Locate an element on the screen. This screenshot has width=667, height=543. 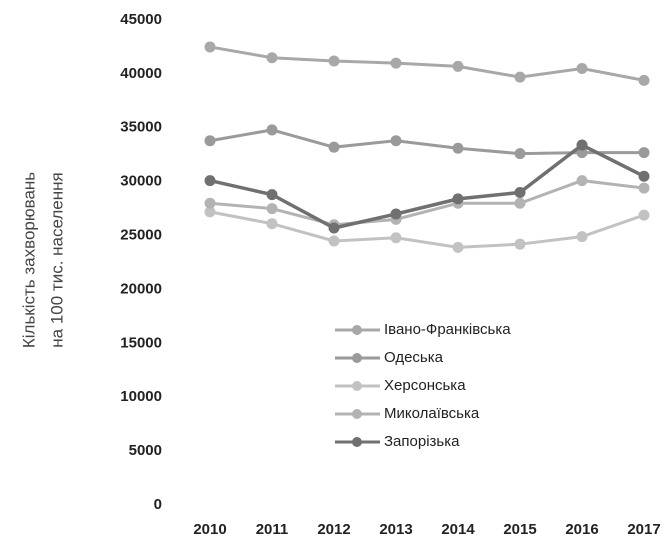
legend-label: Херсонська is located at coordinates (425, 385).